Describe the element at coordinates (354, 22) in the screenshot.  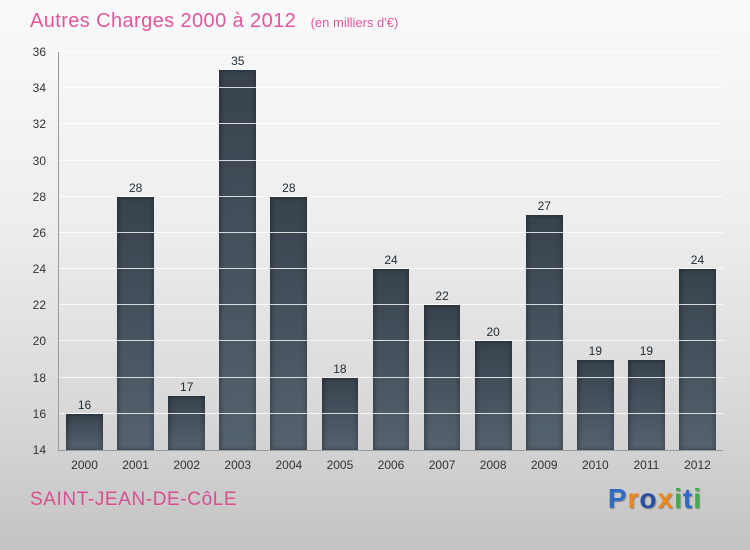
I see `chart-subtitle: (en milliers d'€)` at that location.